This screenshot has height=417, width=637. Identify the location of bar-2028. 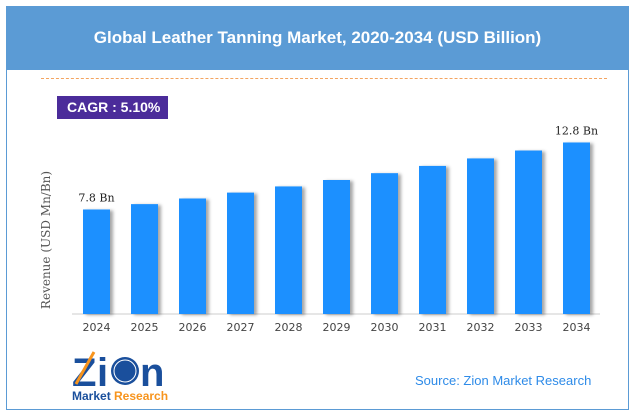
(288, 250).